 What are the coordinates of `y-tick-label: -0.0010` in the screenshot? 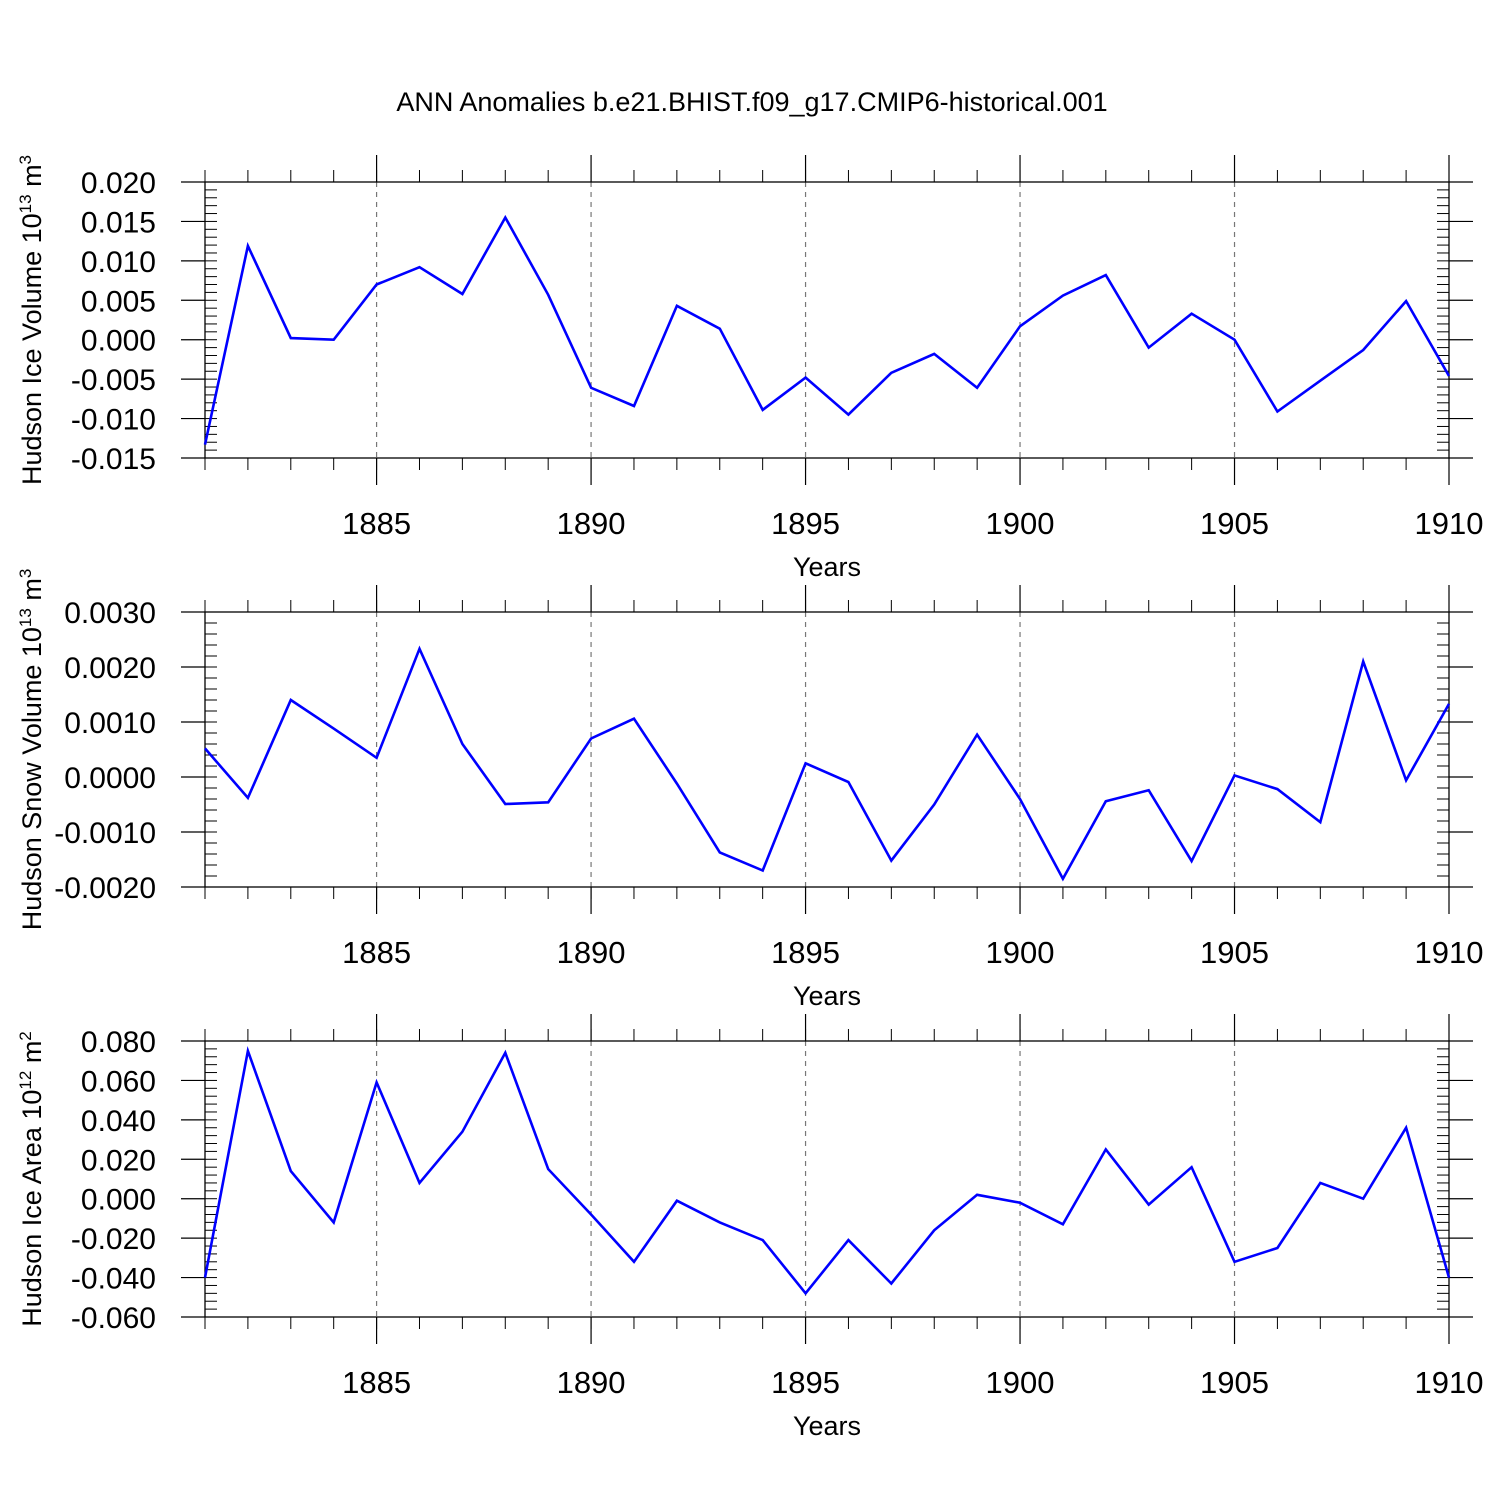 It's located at (105, 833).